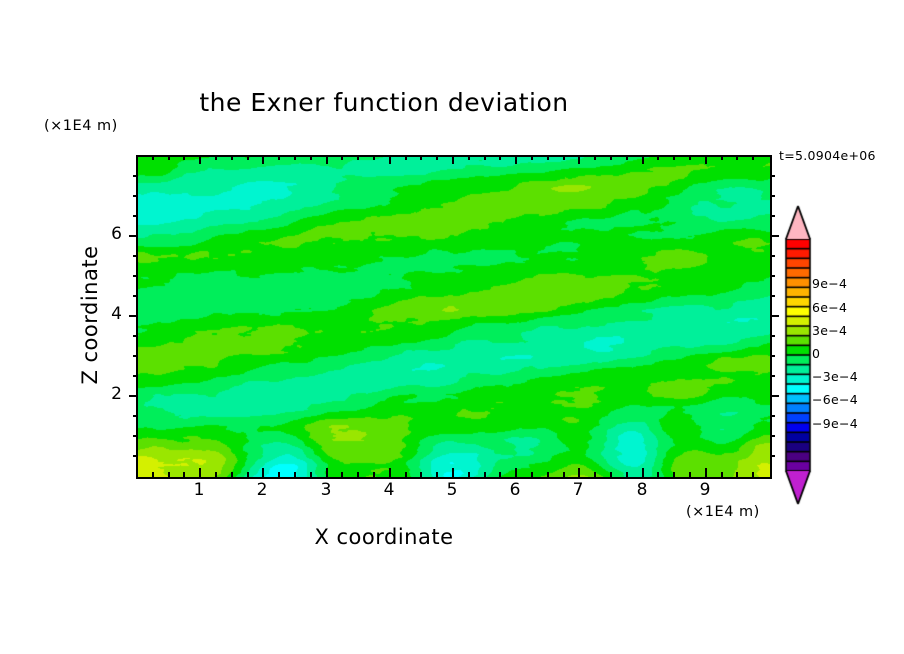 This screenshot has height=654, width=904. Describe the element at coordinates (384, 102) in the screenshot. I see `page-title: the Exner function deviation` at that location.